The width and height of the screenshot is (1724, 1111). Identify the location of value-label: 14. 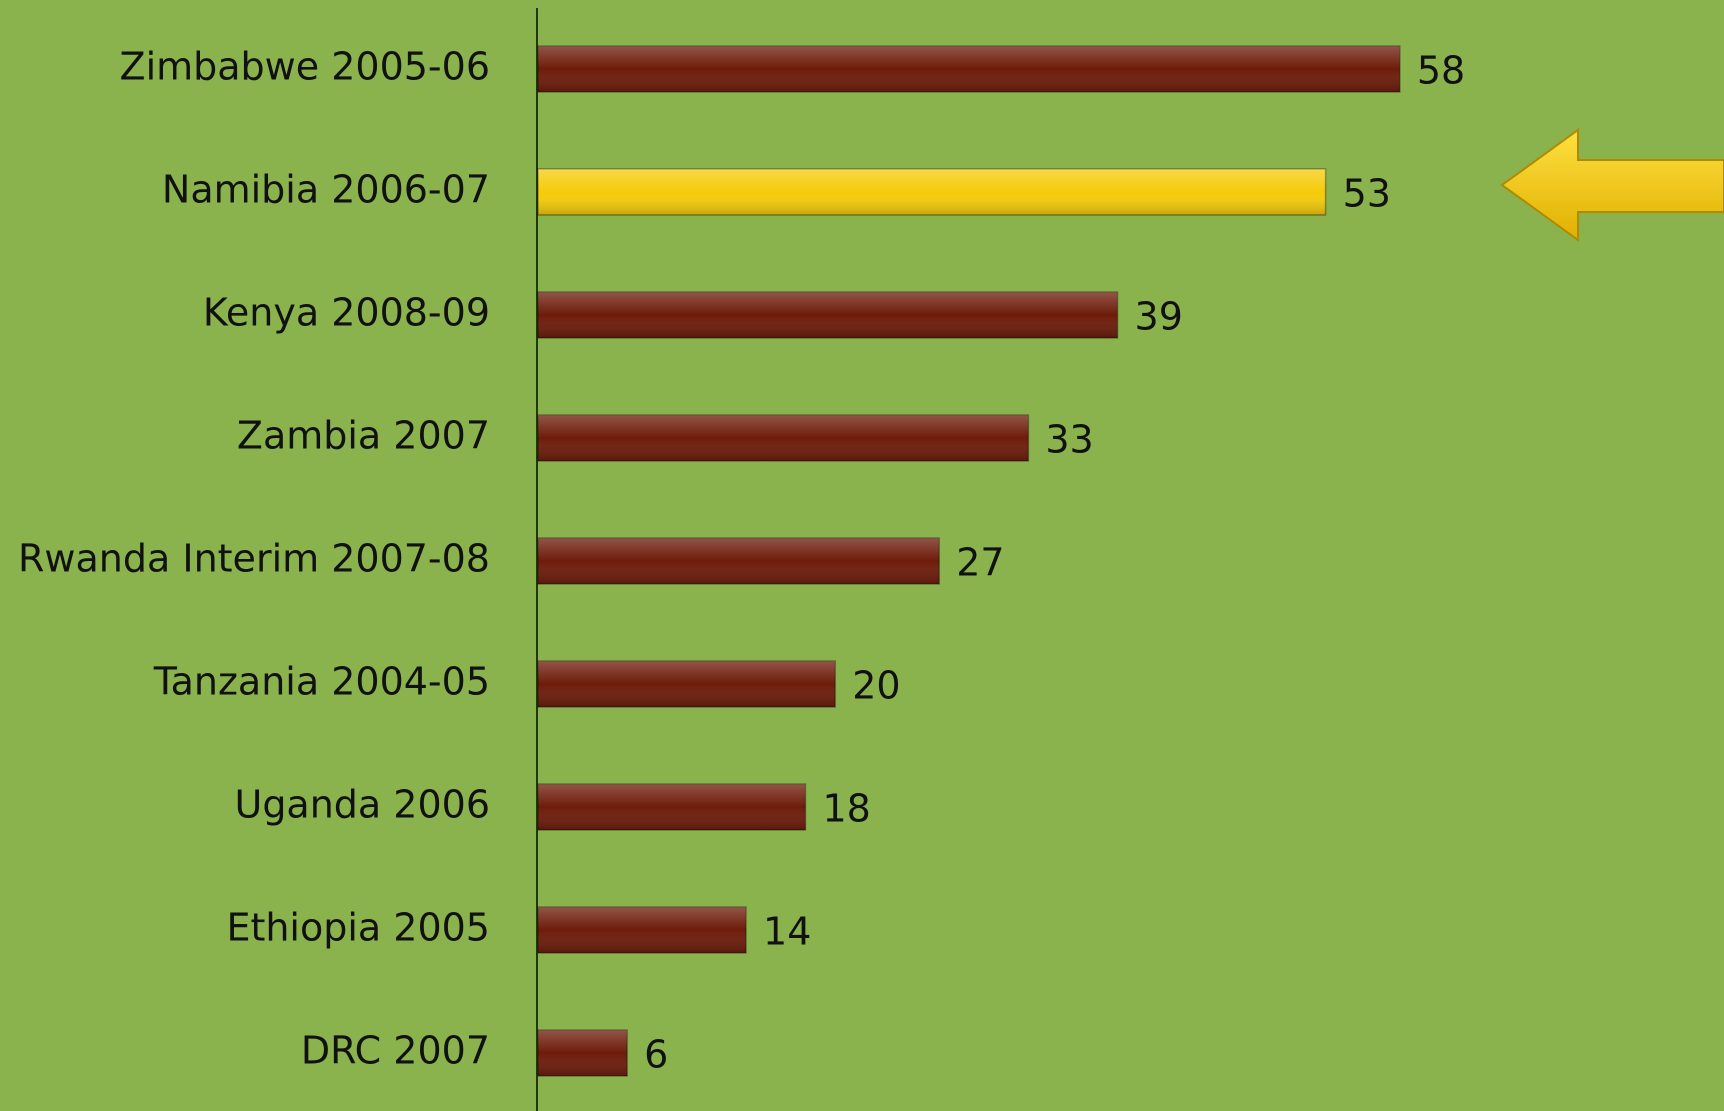
(787, 932).